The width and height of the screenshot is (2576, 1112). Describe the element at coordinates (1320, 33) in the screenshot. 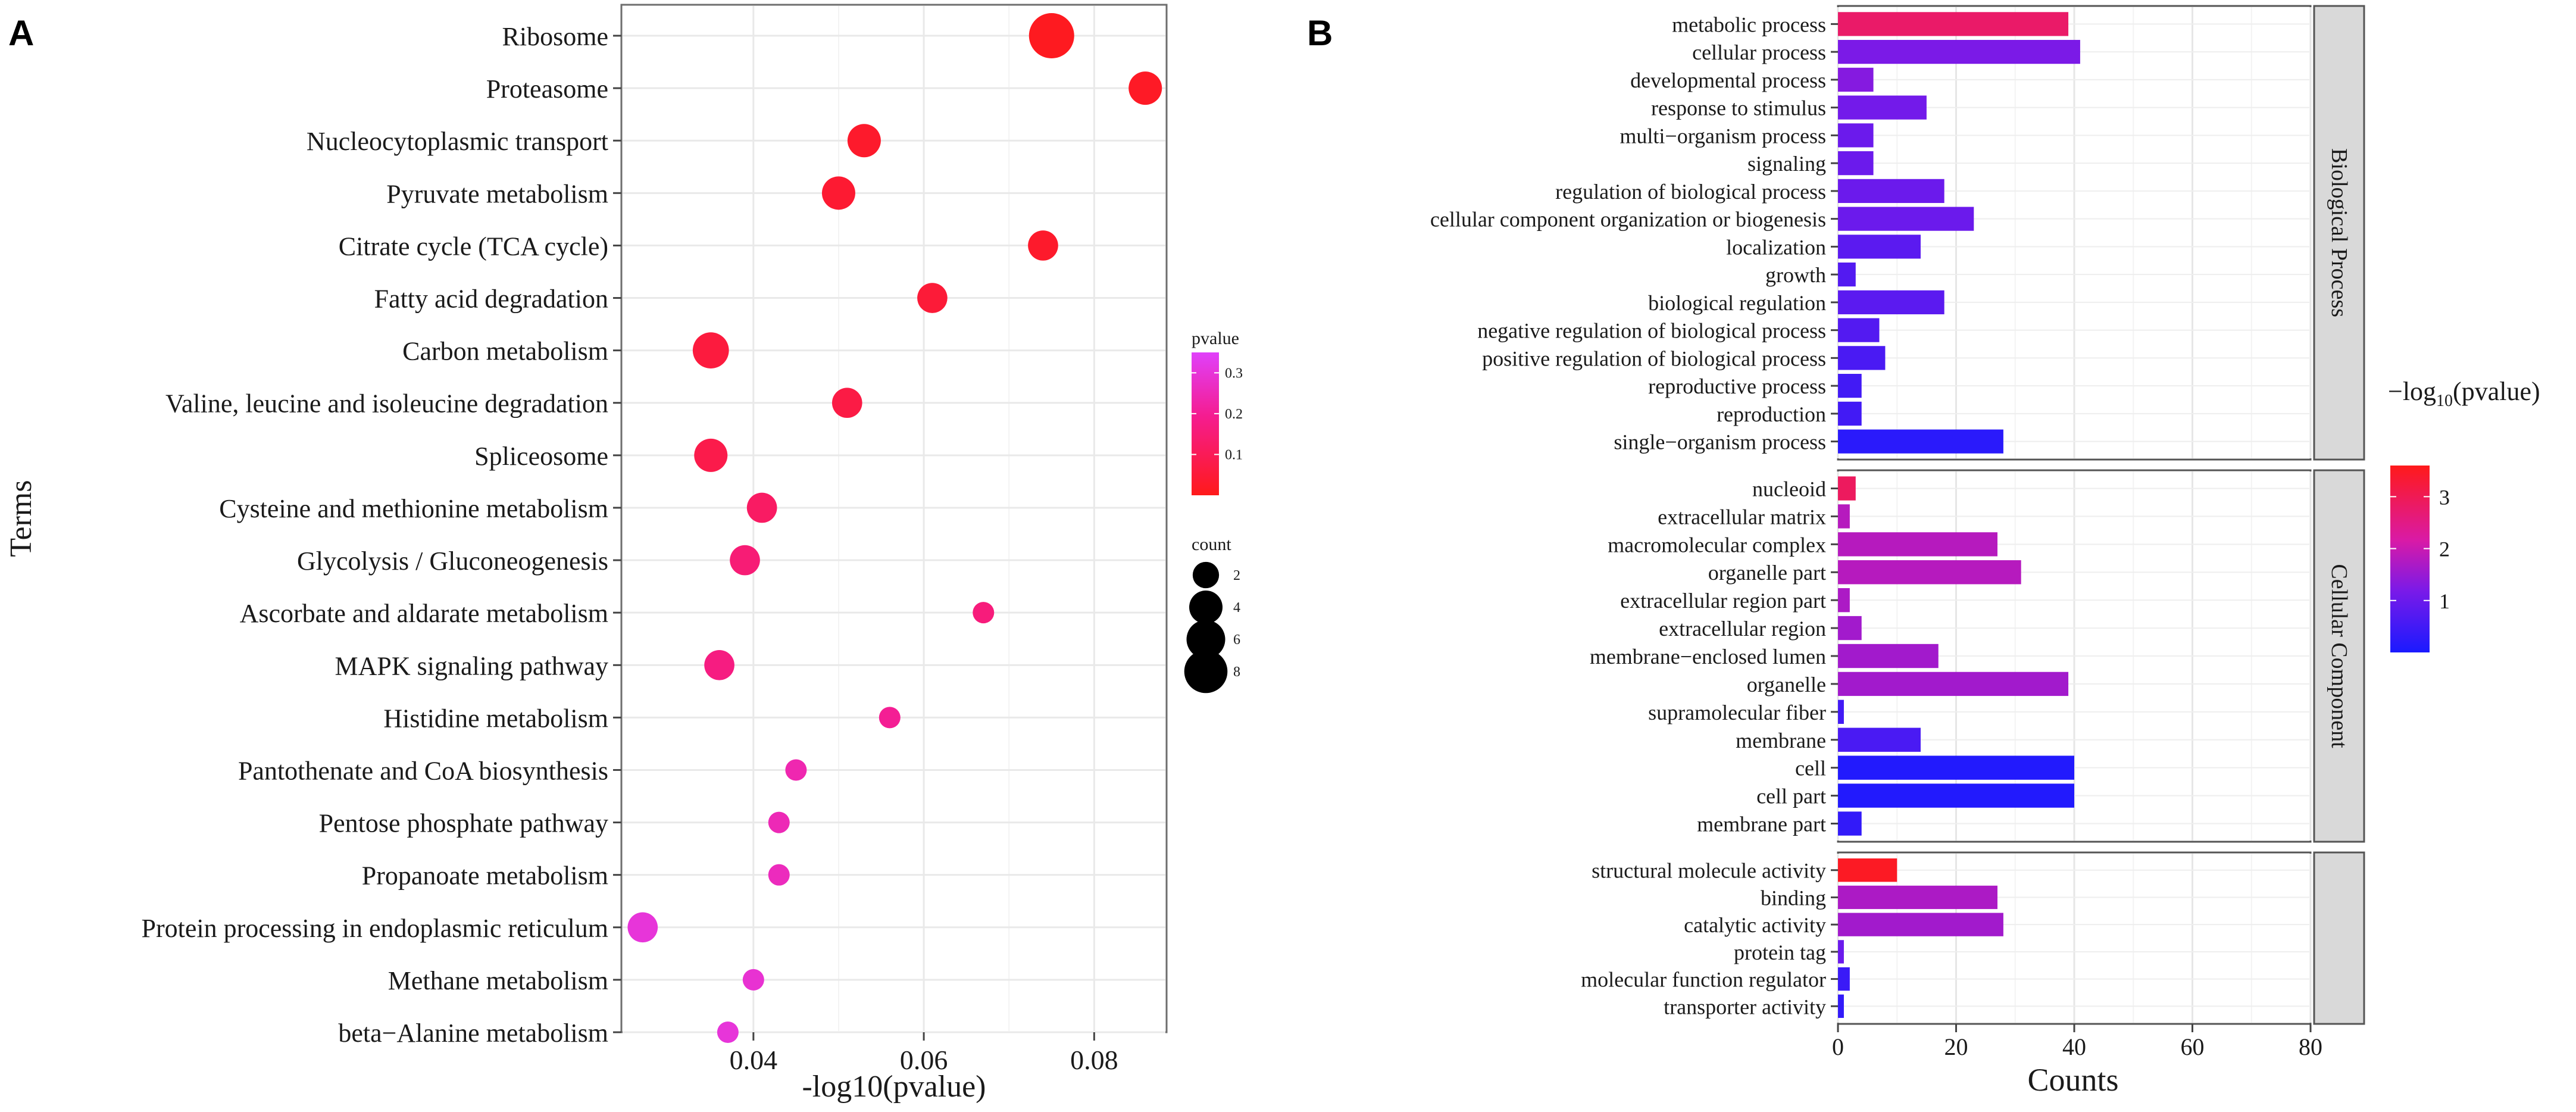

I see `panel-b-letter: B` at that location.